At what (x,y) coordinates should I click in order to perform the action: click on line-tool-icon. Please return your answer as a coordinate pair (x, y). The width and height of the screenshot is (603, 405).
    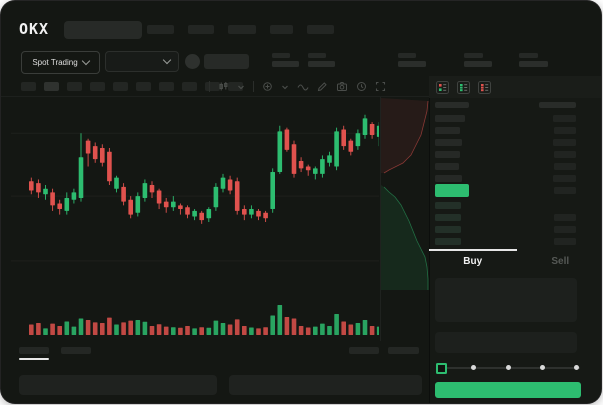
    Looking at the image, I should click on (303, 86).